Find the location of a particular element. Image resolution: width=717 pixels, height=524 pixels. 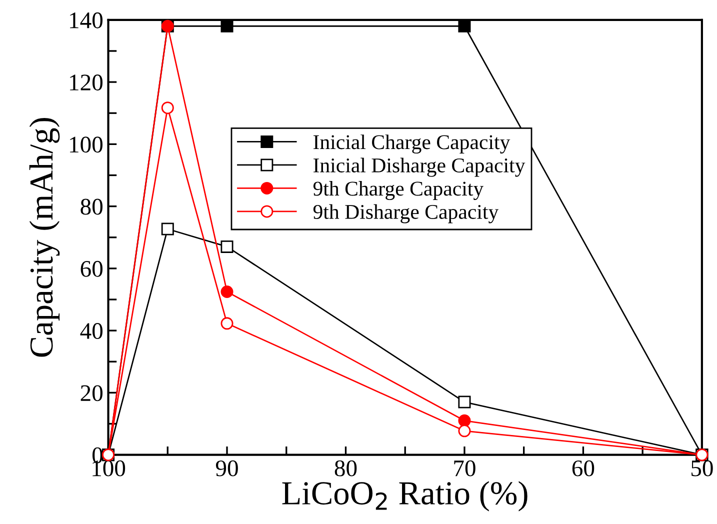

legend-label: Inicial Disharge Capacity is located at coordinates (419, 167).